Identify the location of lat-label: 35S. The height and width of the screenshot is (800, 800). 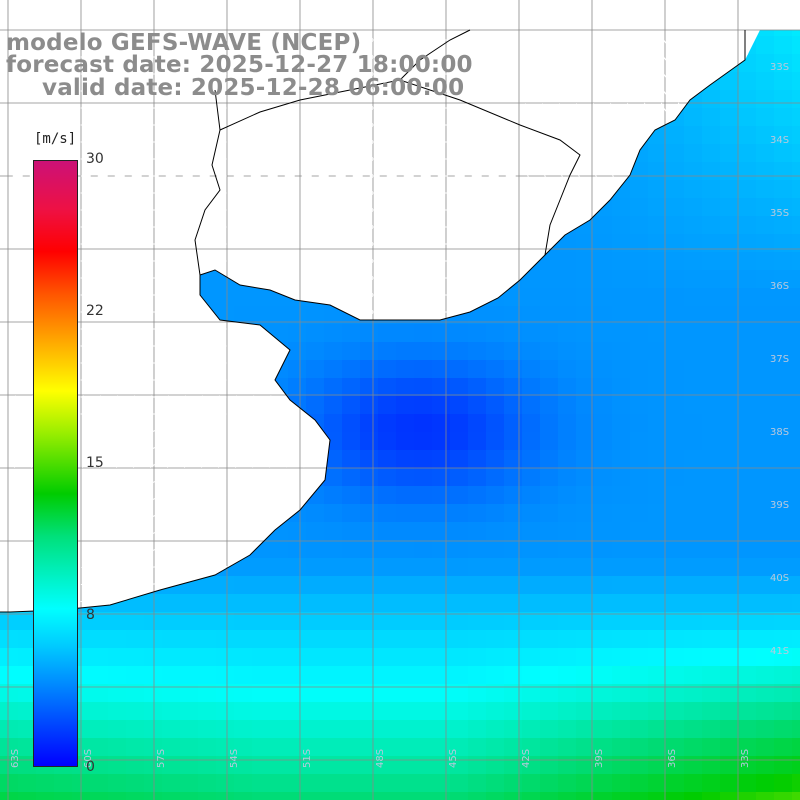
(779, 213).